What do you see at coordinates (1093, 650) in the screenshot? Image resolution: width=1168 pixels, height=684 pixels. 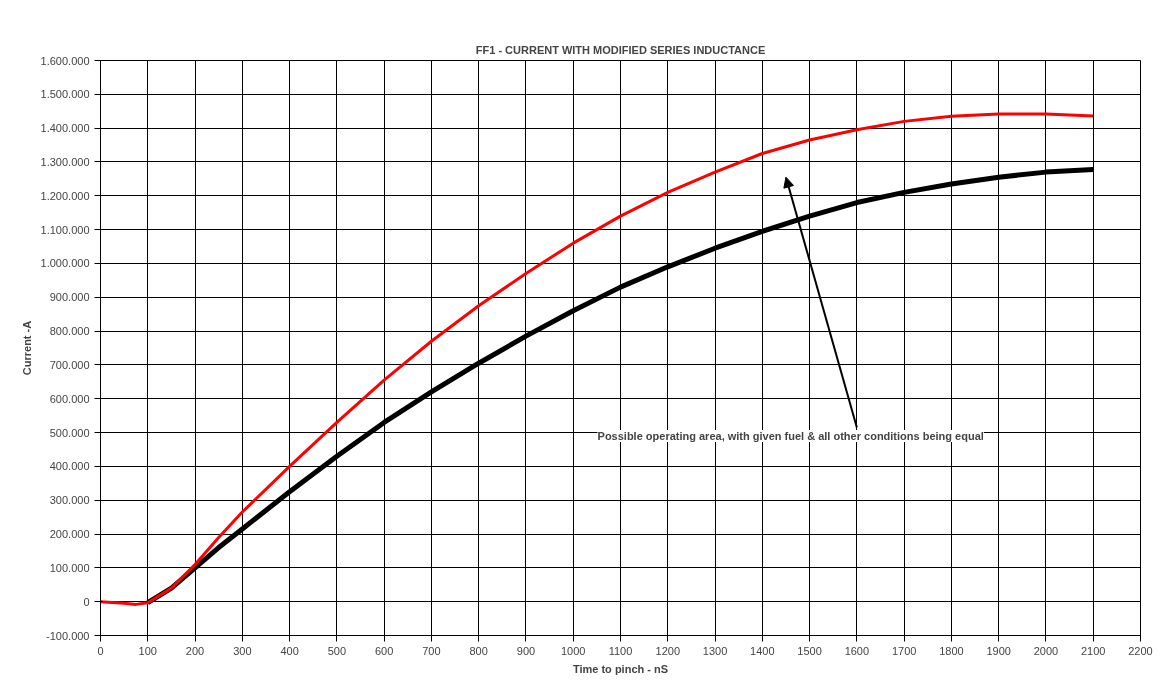 I see `x-tick-label: 2100` at bounding box center [1093, 650].